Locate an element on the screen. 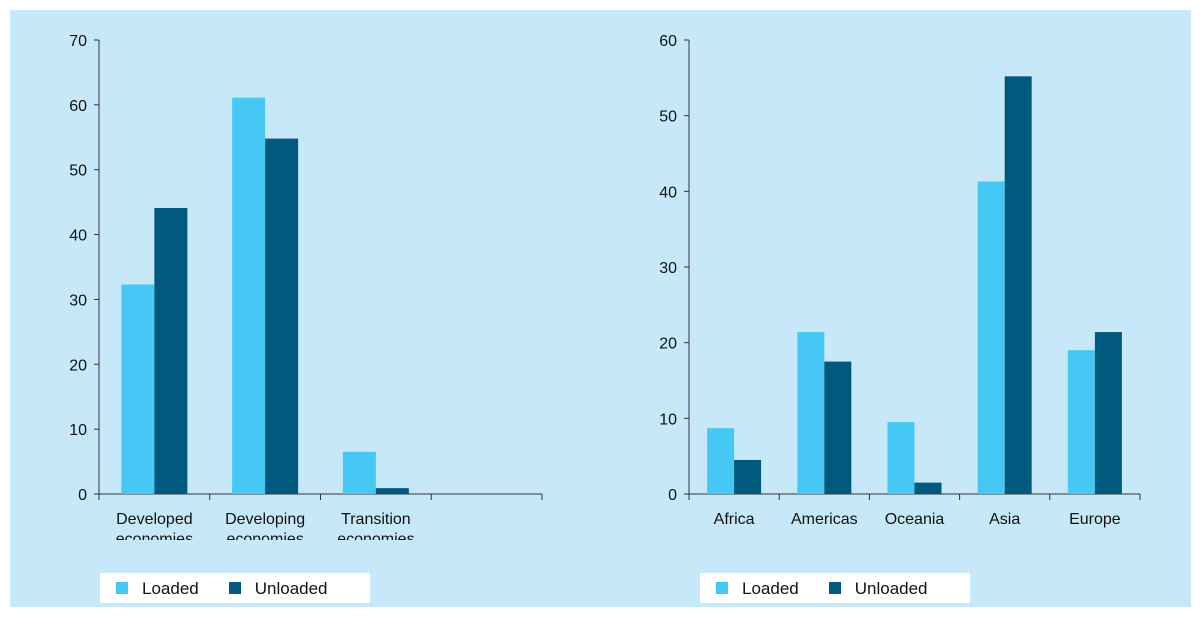  left-y-tick-label: 70 is located at coordinates (78, 41).